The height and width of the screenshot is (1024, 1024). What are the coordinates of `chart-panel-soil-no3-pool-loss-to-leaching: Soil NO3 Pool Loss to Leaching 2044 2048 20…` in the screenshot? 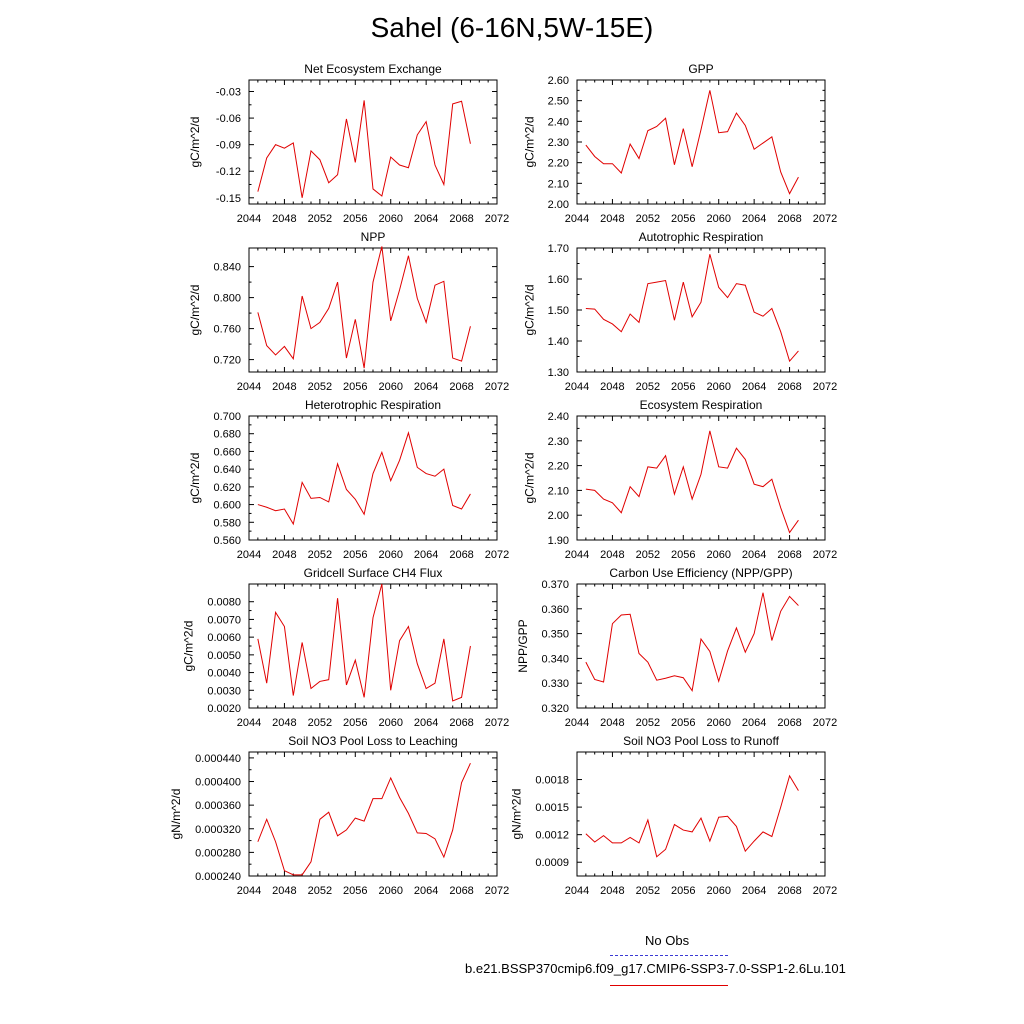 It's located at (339, 815).